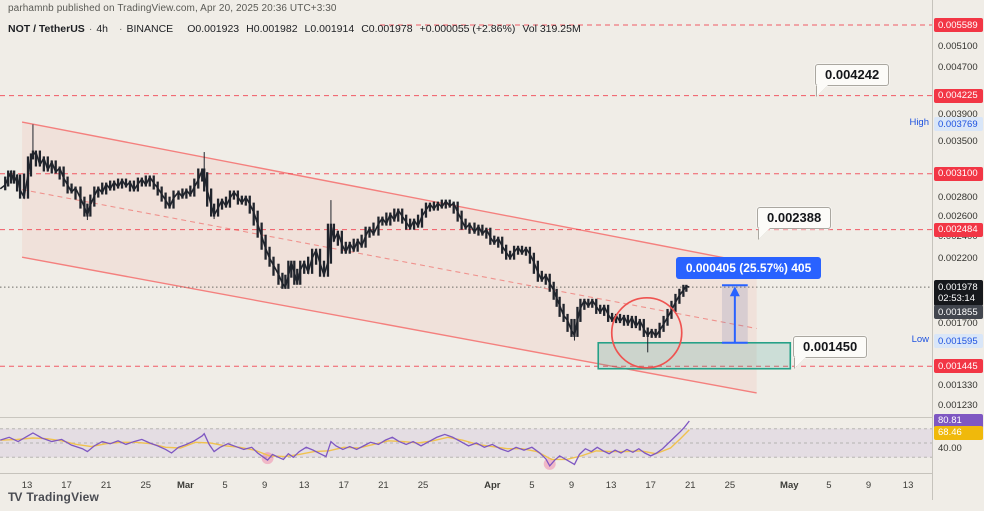  I want to click on ohlc-token: L0.001914, so click(329, 29).